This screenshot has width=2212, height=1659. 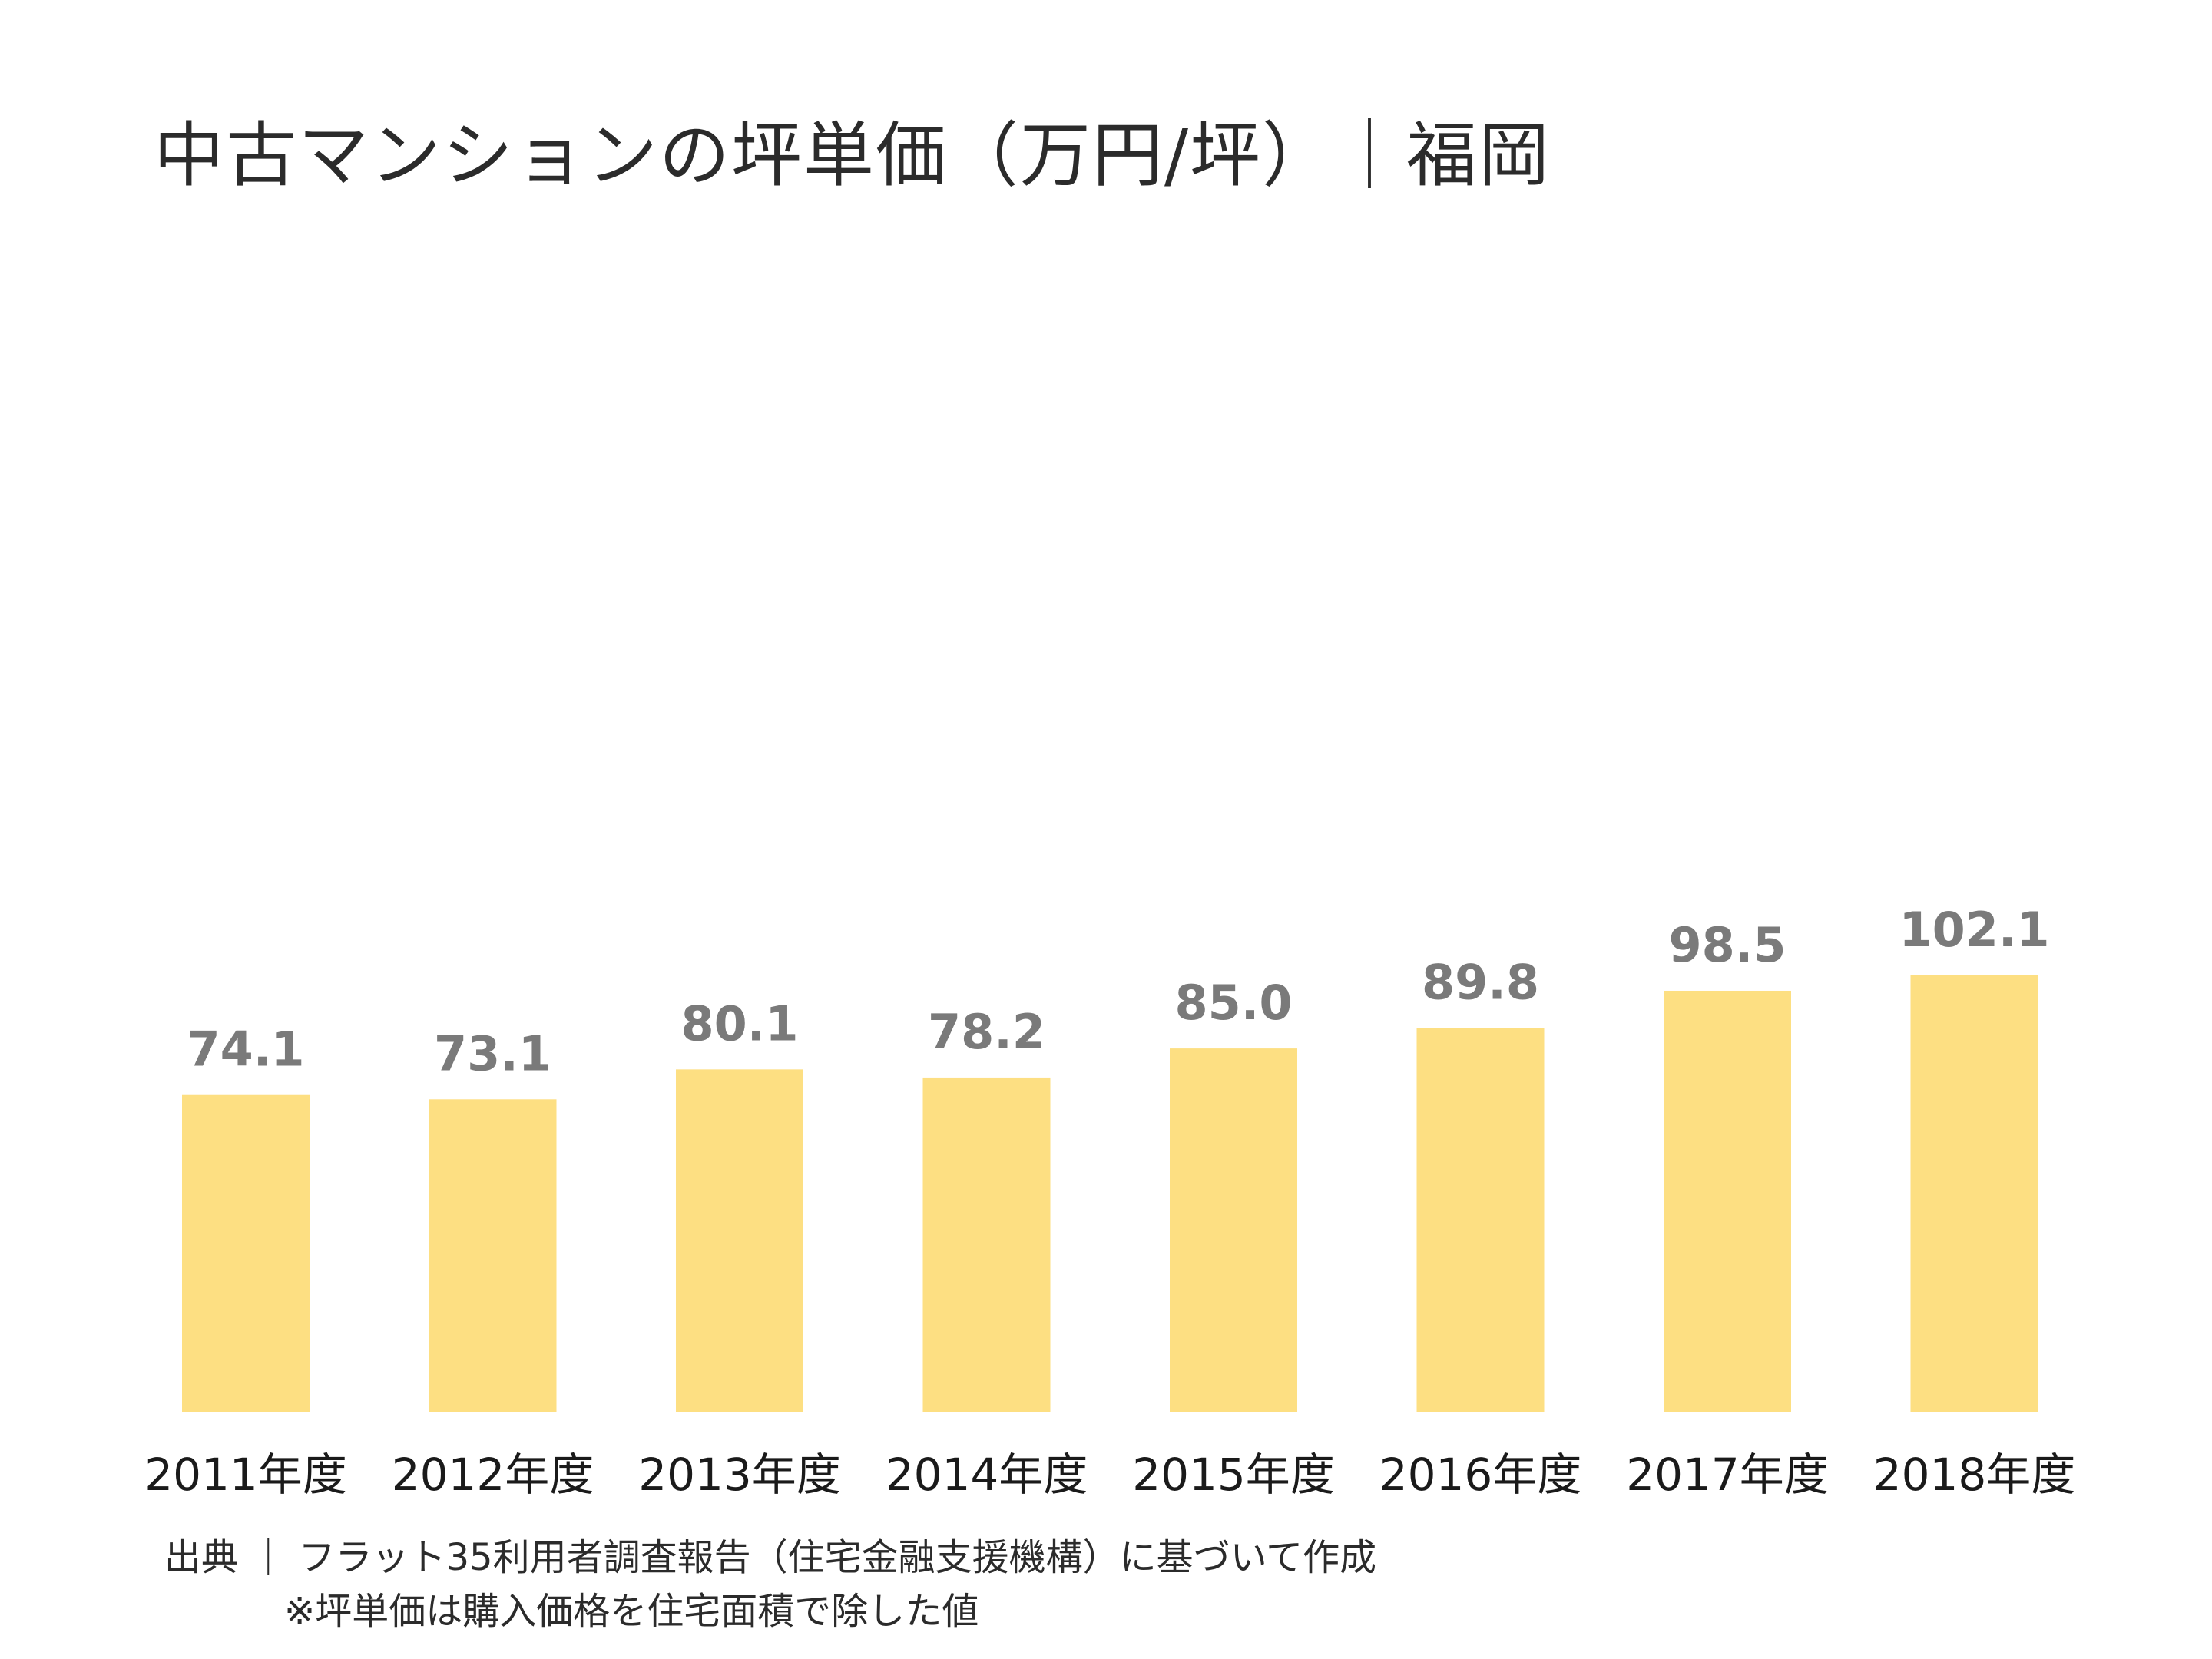 I want to click on category-label-2012年度: 2012年度, so click(x=493, y=1475).